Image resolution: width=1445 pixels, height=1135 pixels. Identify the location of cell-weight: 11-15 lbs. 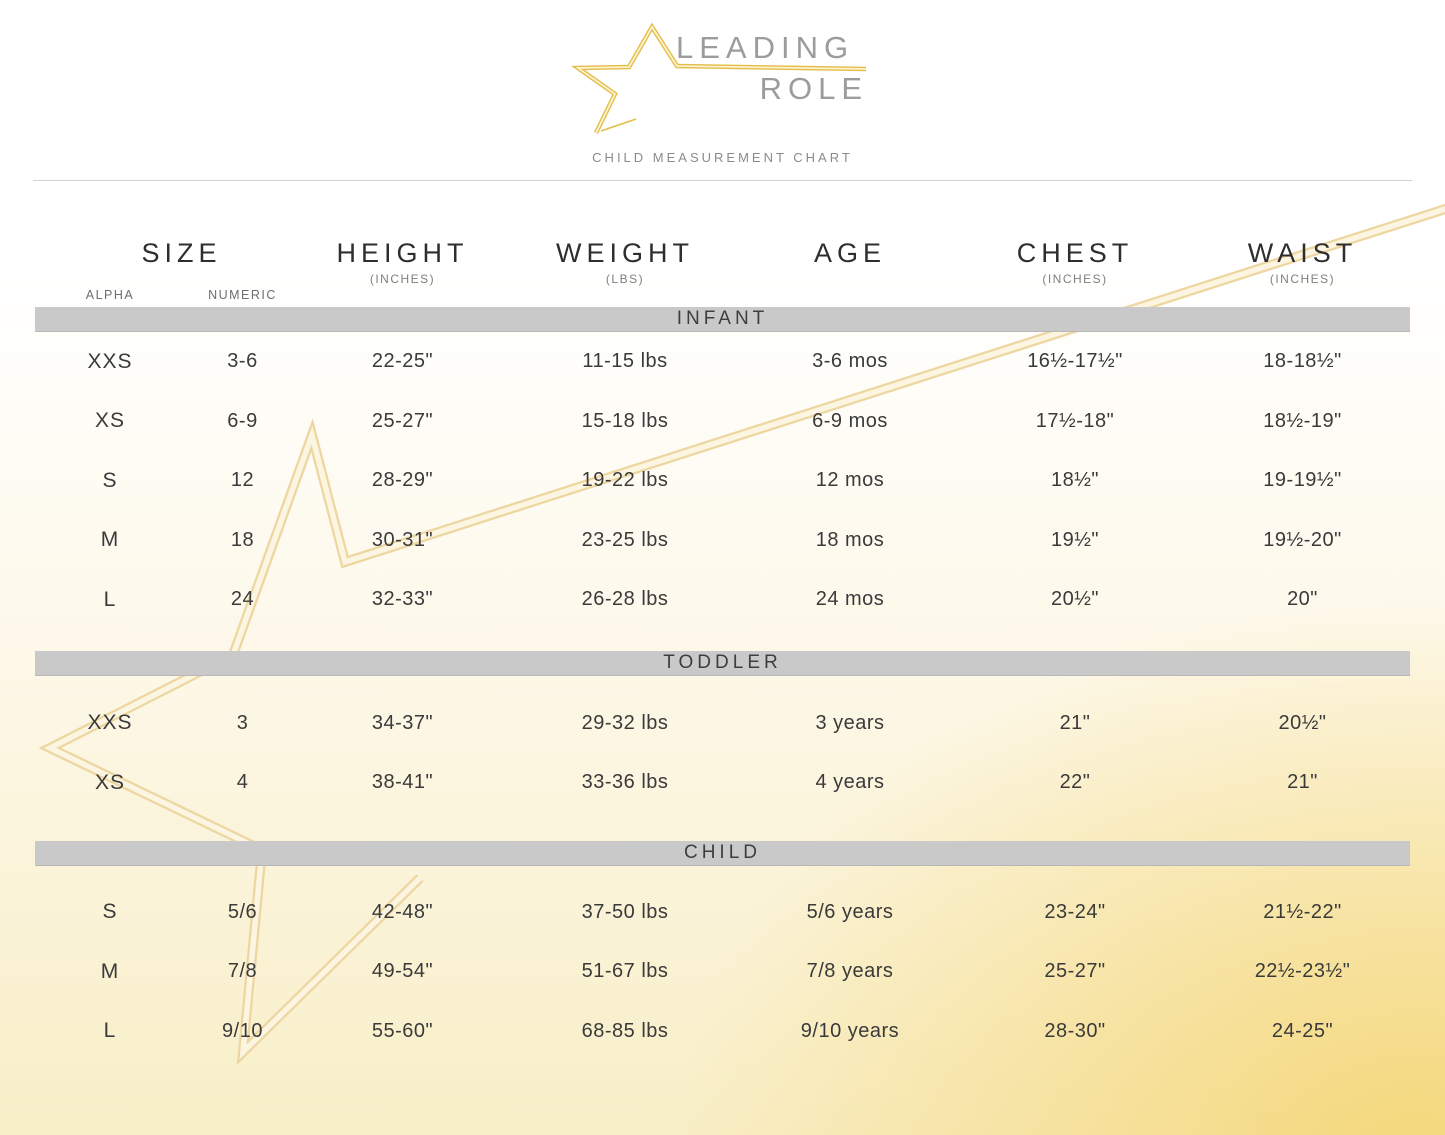
(625, 361).